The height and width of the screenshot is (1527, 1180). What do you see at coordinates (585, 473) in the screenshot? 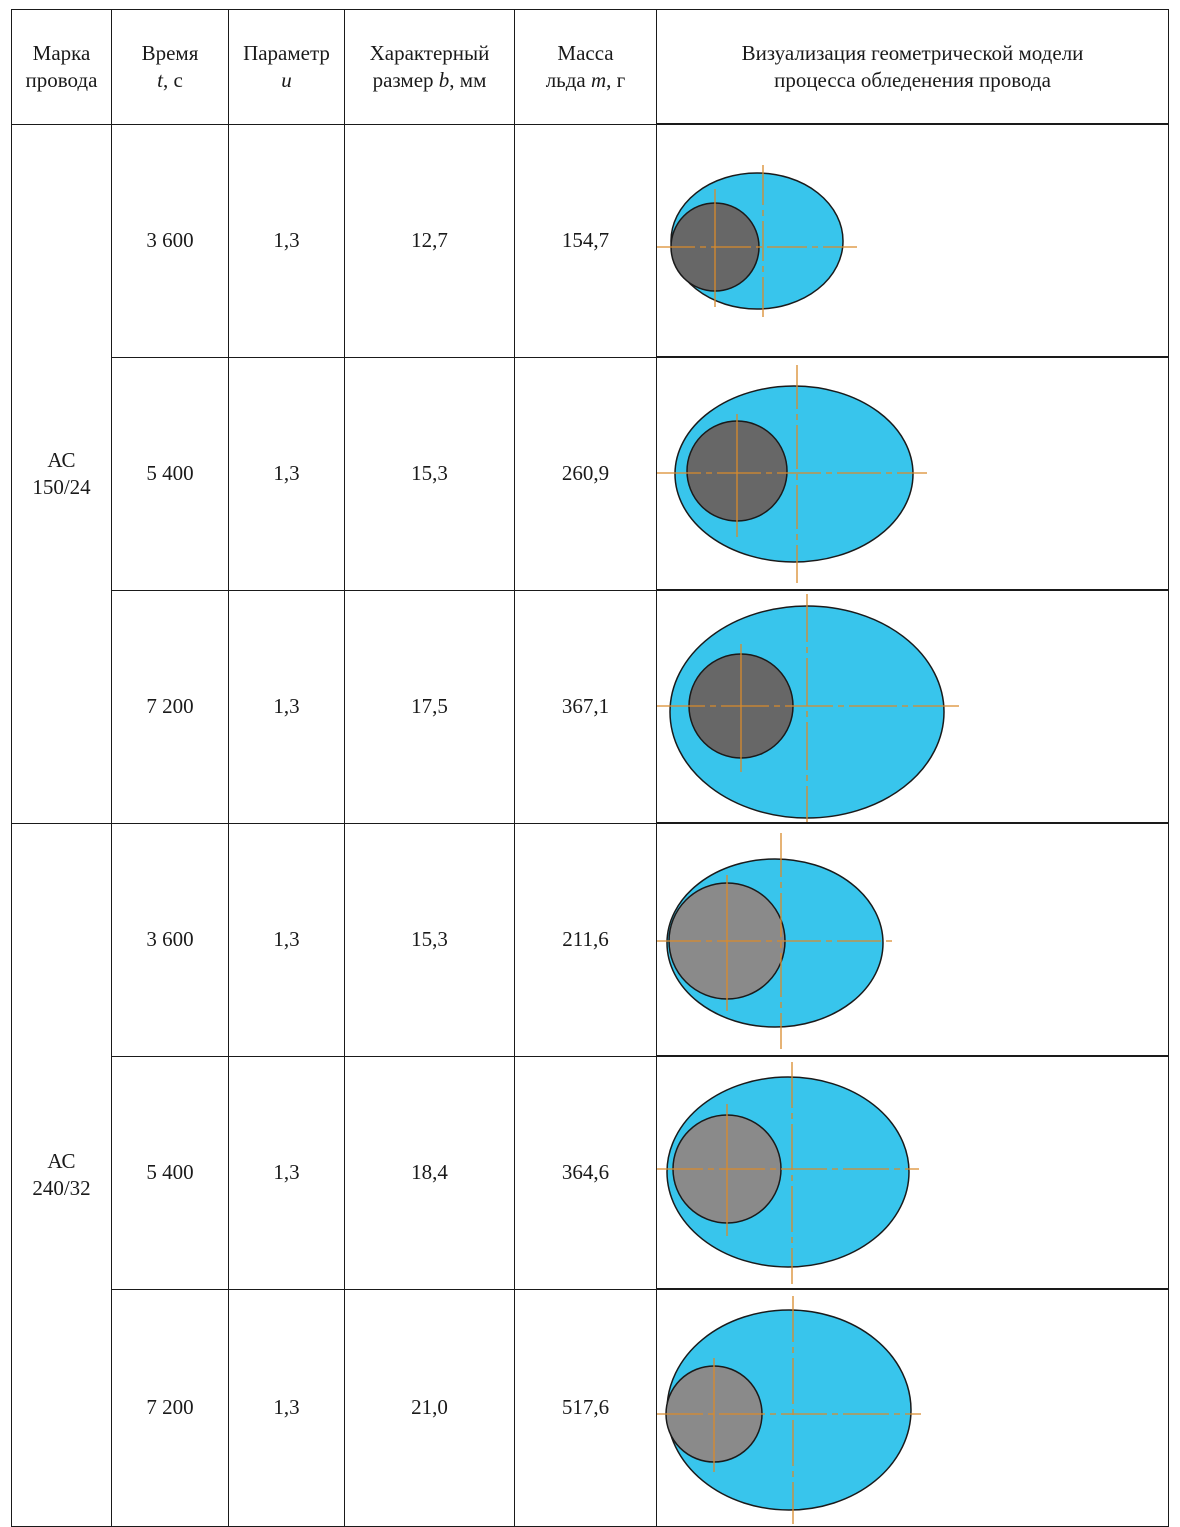
I see `mass-cell: 260,9` at bounding box center [585, 473].